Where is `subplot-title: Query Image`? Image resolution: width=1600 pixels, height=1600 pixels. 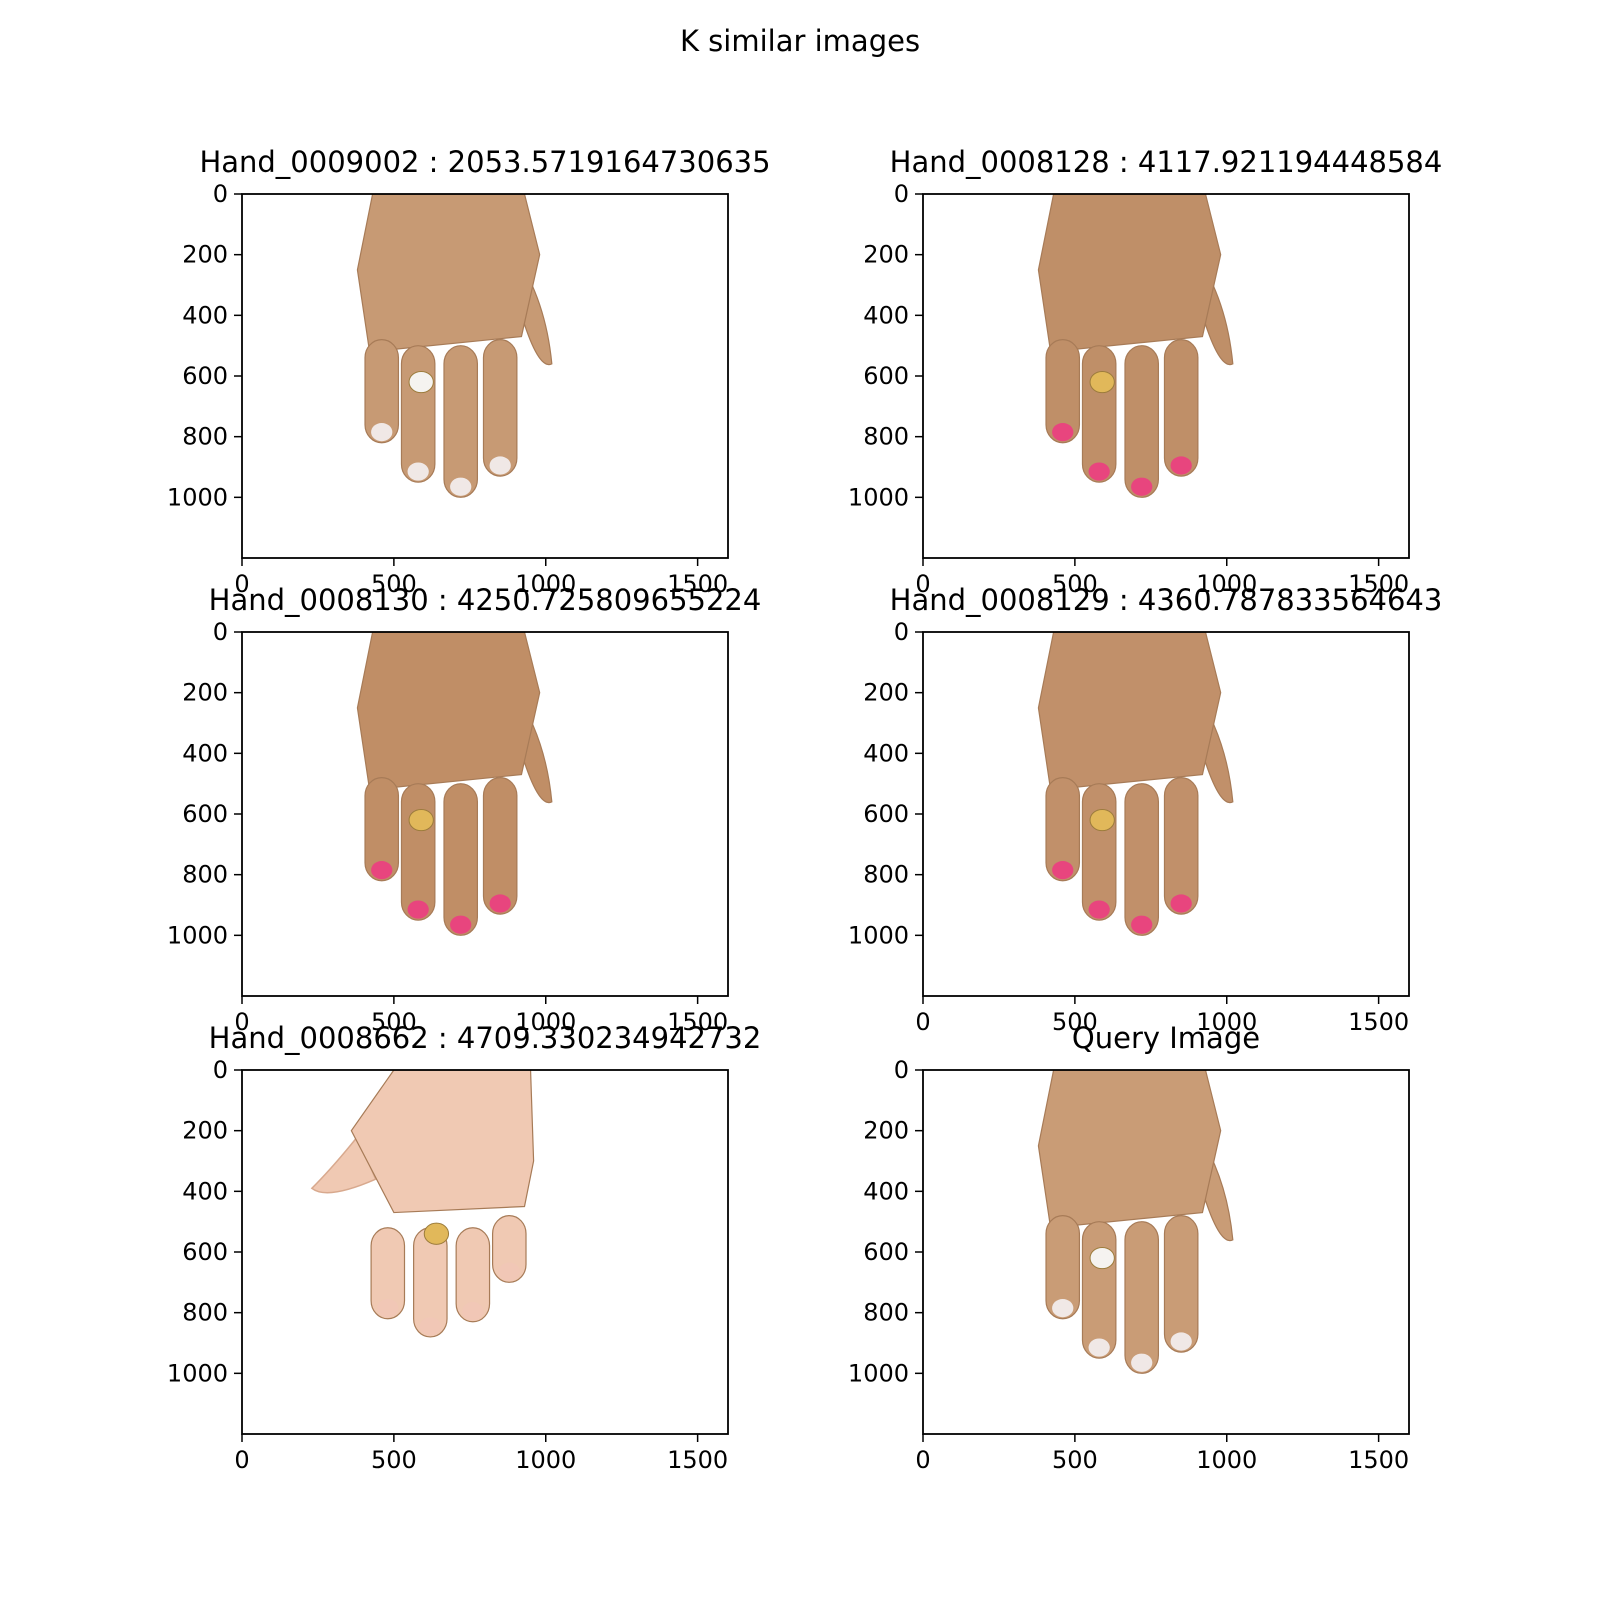 subplot-title: Query Image is located at coordinates (1166, 1038).